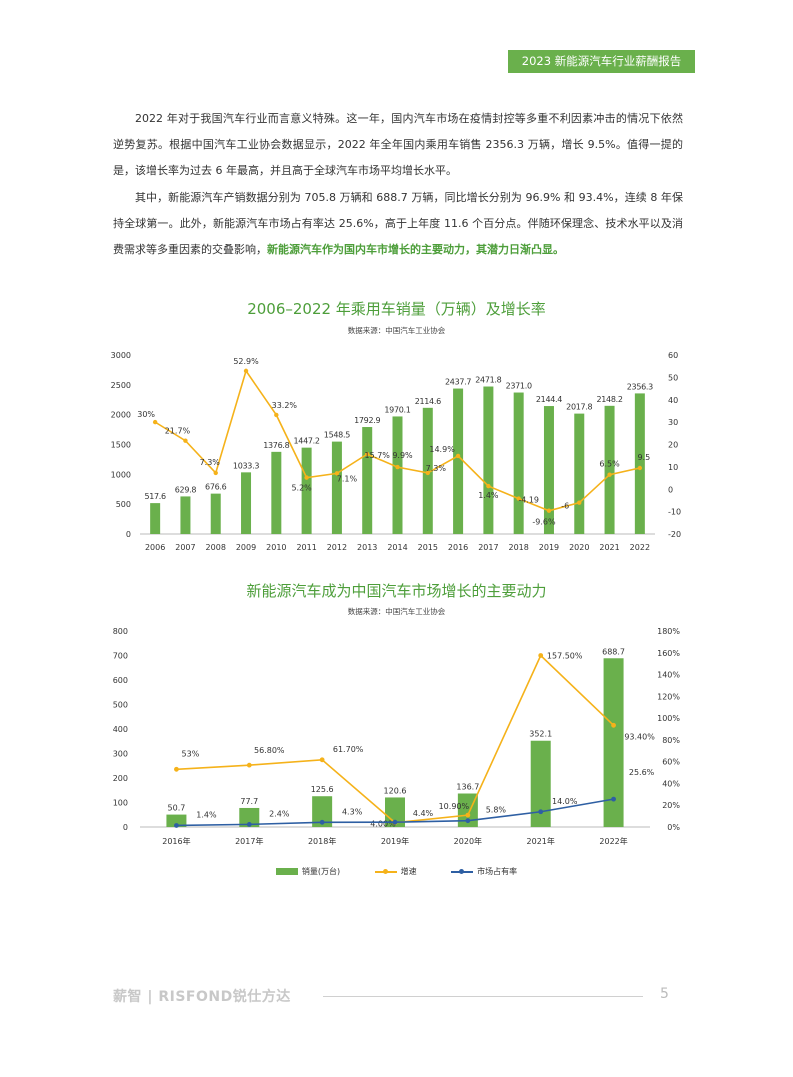  What do you see at coordinates (673, 827) in the screenshot?
I see `chart2-y2-tick: 0%` at bounding box center [673, 827].